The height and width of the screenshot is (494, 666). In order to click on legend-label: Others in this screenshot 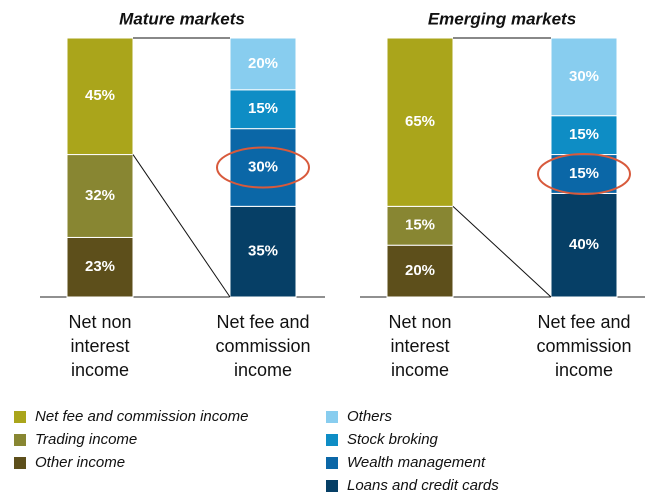, I will do `click(370, 416)`.